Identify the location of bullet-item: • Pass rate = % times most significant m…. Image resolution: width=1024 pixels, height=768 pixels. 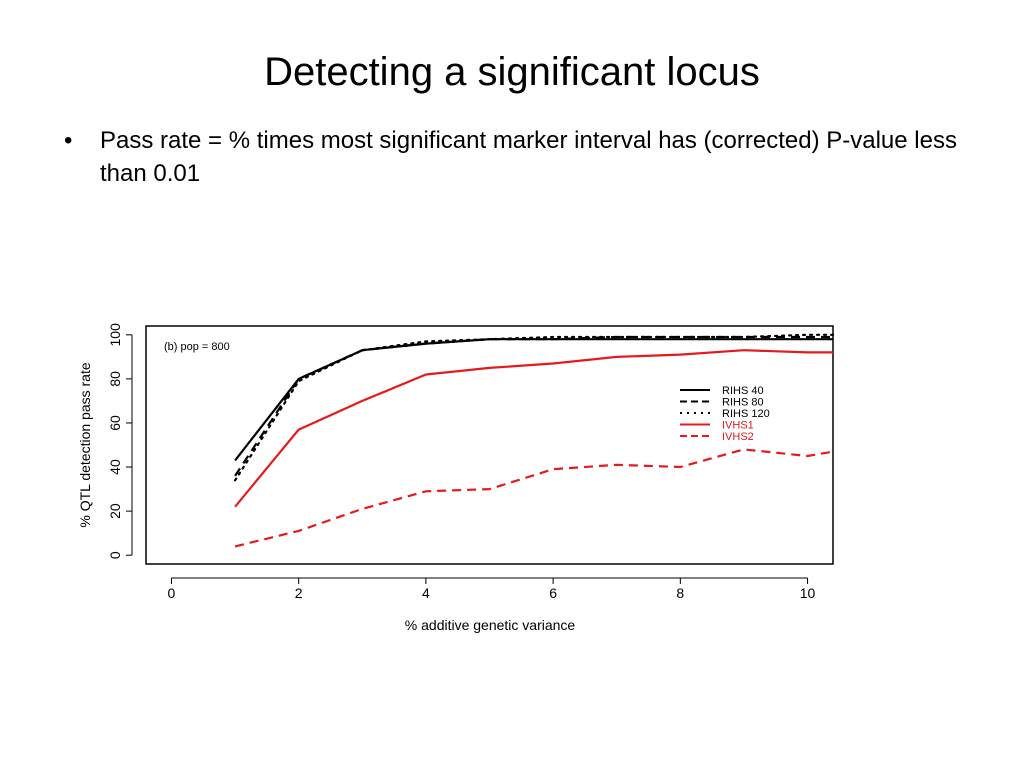
(524, 157).